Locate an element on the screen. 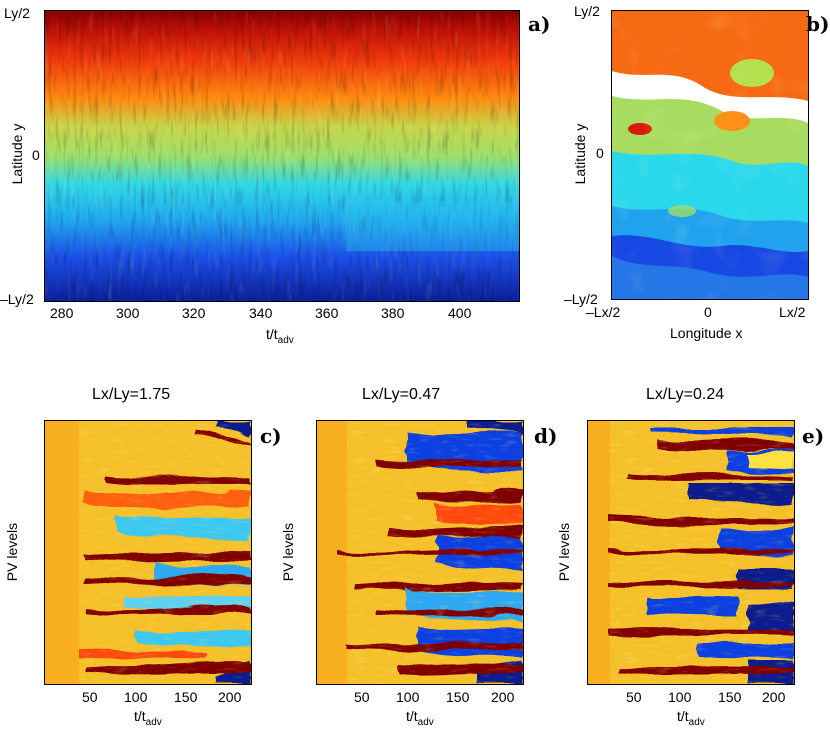 The width and height of the screenshot is (830, 735). panel-e-heatmap is located at coordinates (691, 552).